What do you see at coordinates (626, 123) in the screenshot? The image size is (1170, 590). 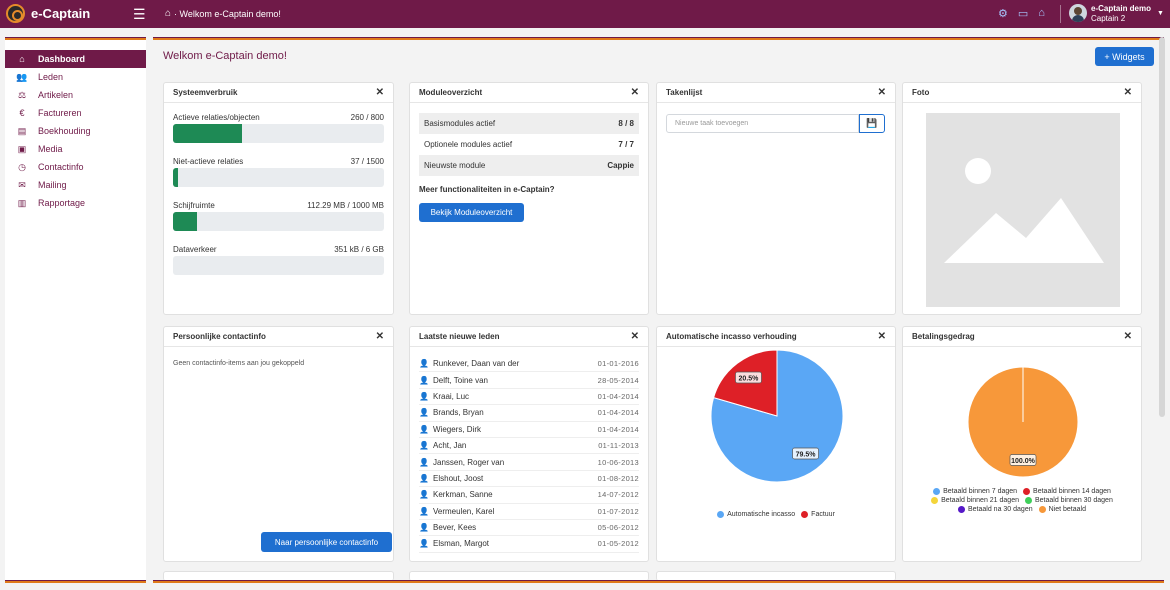 I see `module-value: 8 / 8` at bounding box center [626, 123].